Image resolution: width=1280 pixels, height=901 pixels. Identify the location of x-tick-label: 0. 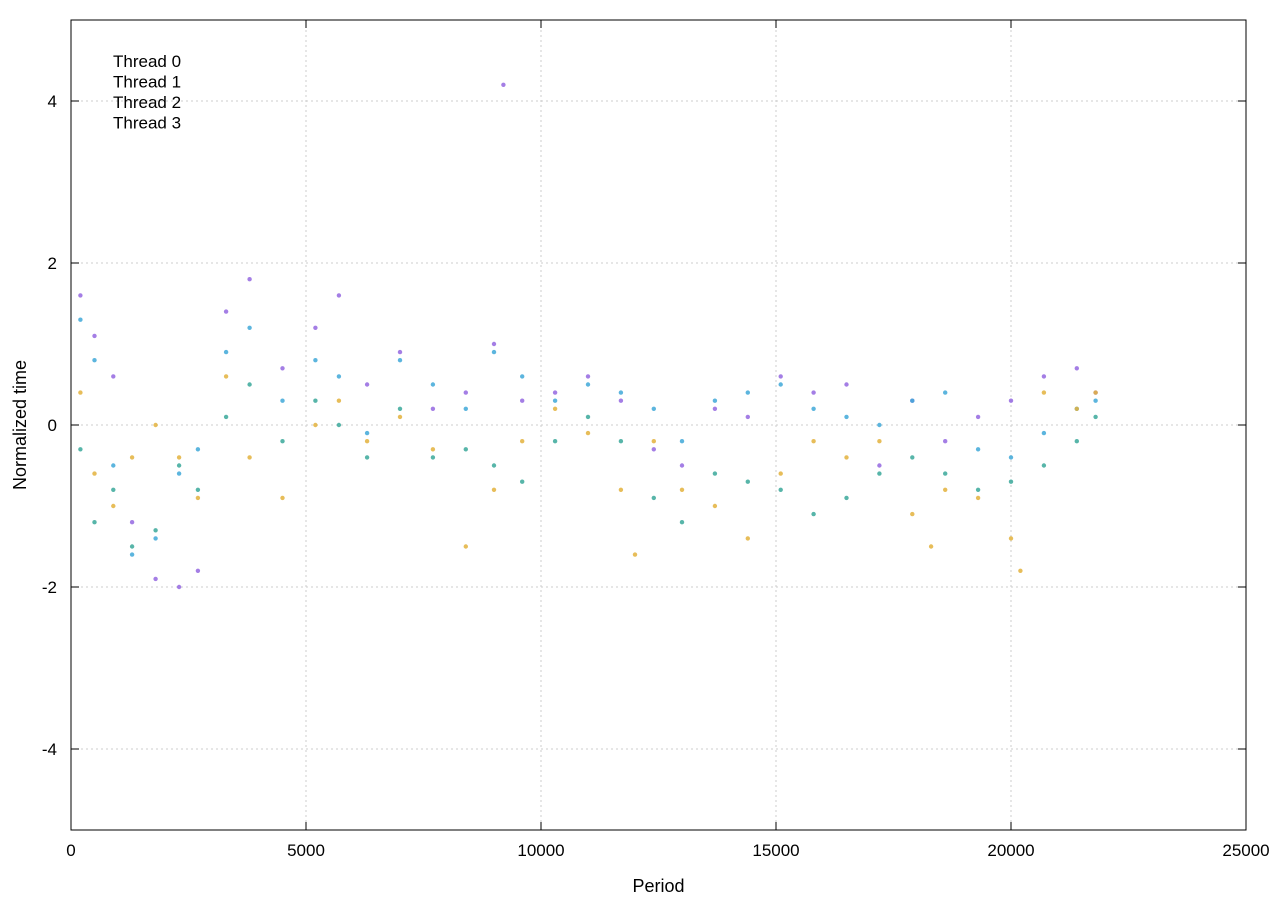
(70, 850).